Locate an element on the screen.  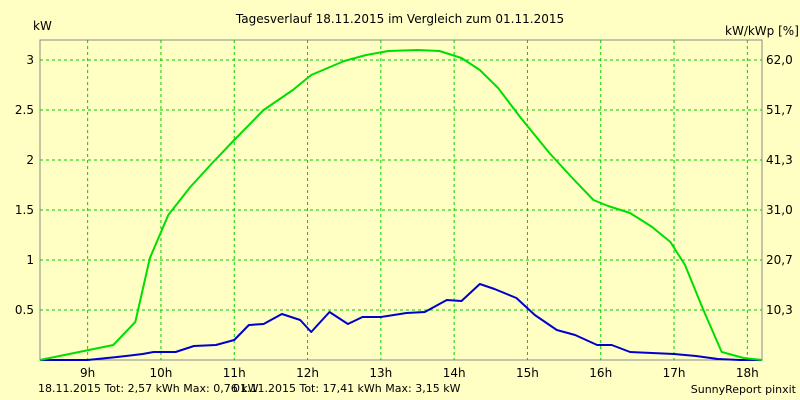
x-tick-label: 12h is located at coordinates (307, 373).